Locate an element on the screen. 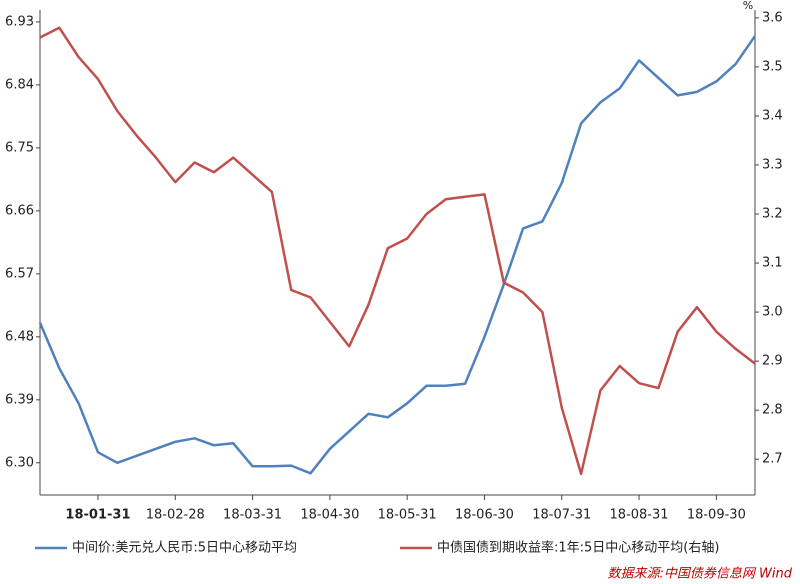 The image size is (800, 584). x-tick-label: 18-04-30 is located at coordinates (329, 515).